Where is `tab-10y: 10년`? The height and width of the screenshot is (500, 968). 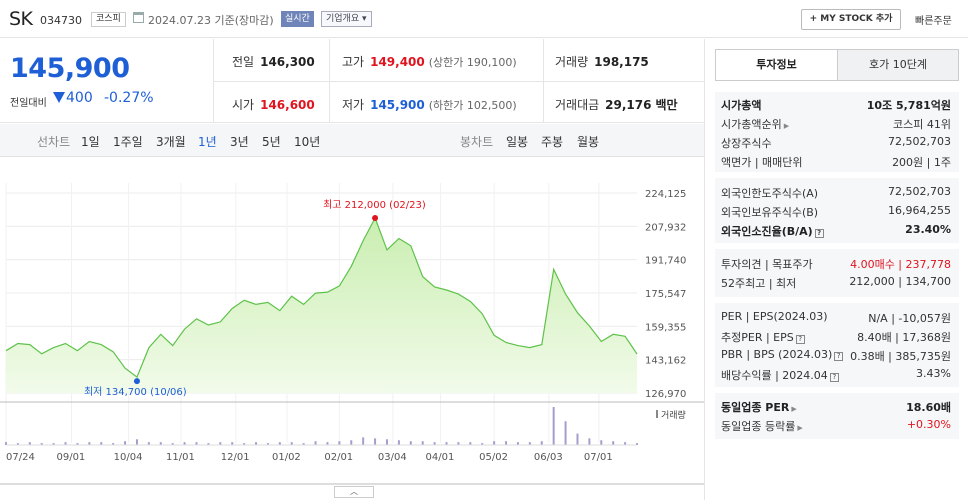
tab-10y: 10년 is located at coordinates (307, 142).